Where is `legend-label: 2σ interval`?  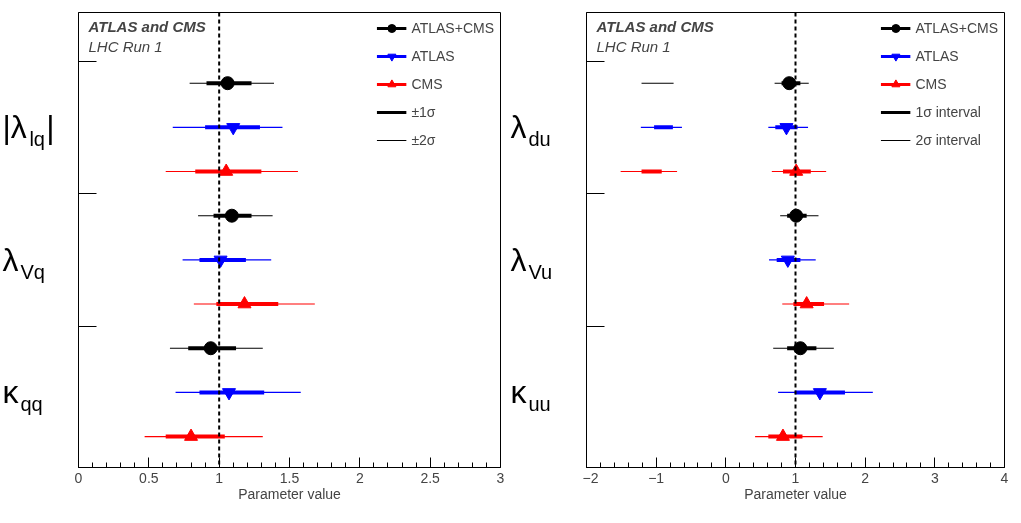
legend-label: 2σ interval is located at coordinates (948, 140).